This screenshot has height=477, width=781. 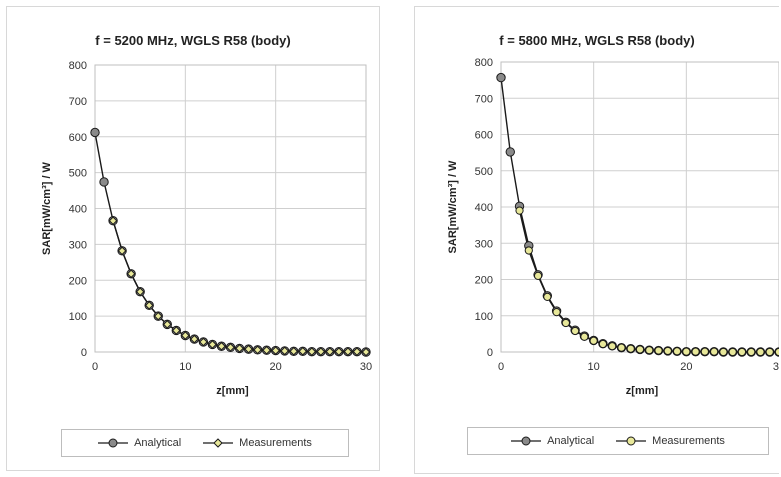 What do you see at coordinates (113, 443) in the screenshot?
I see `analytical-swatch-icon` at bounding box center [113, 443].